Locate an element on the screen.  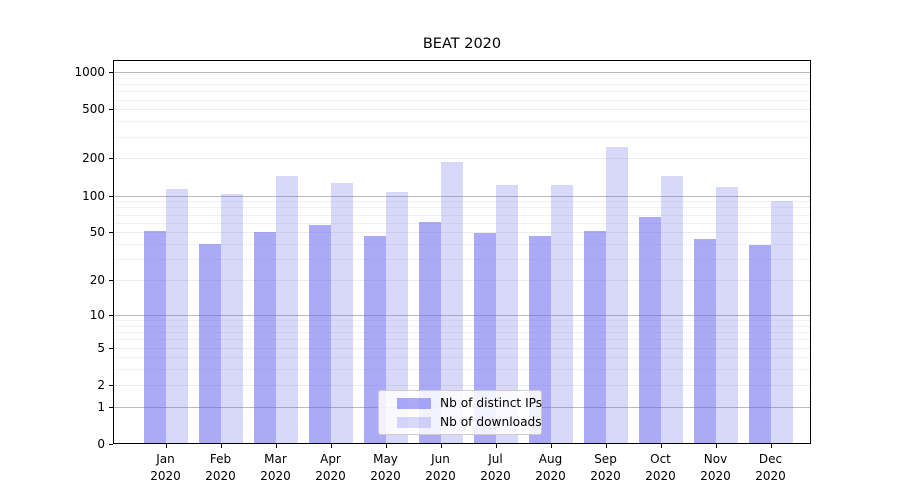
y-axis-tick-label: 500 is located at coordinates (93, 109).